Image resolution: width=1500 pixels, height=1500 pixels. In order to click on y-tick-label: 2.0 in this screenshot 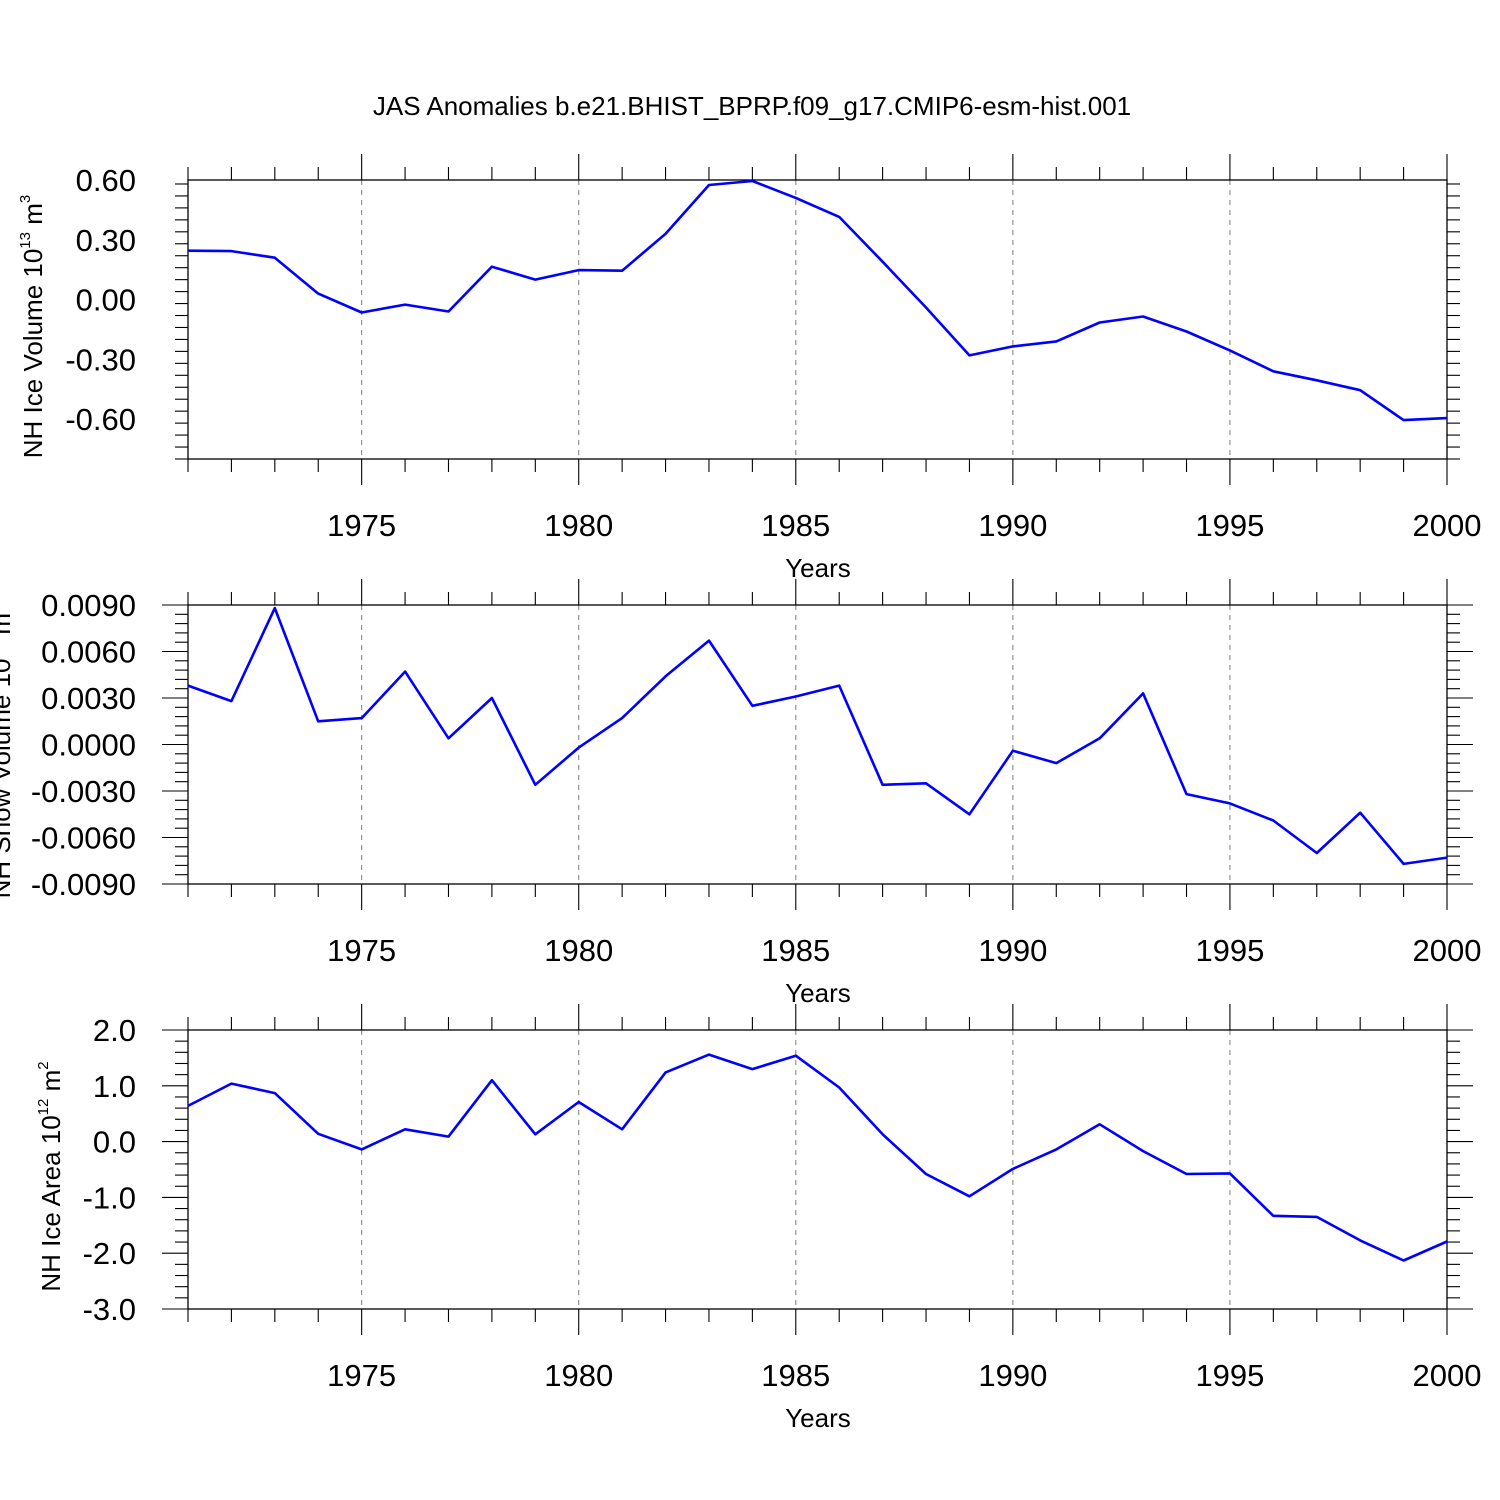, I will do `click(114, 1030)`.